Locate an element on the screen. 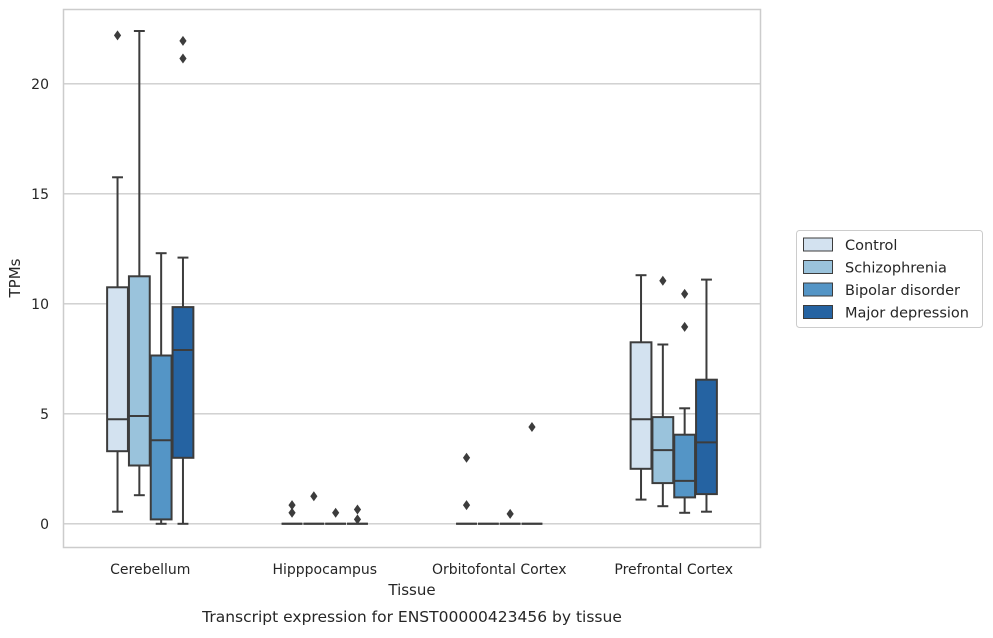 The image size is (993, 638). y-tick-labels: 0 5 10 15 20 is located at coordinates (40, 305).